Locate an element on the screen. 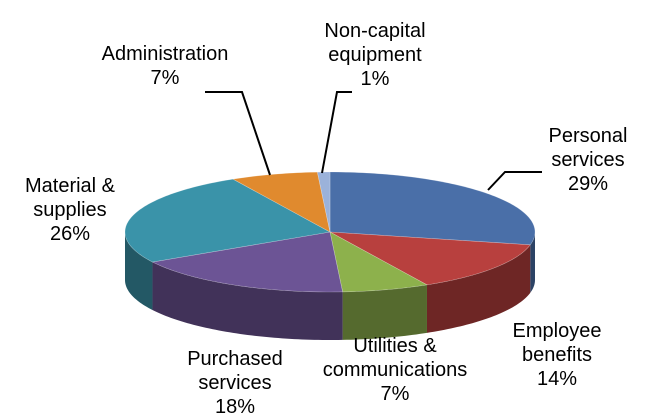  percent-label: 1% is located at coordinates (375, 79).